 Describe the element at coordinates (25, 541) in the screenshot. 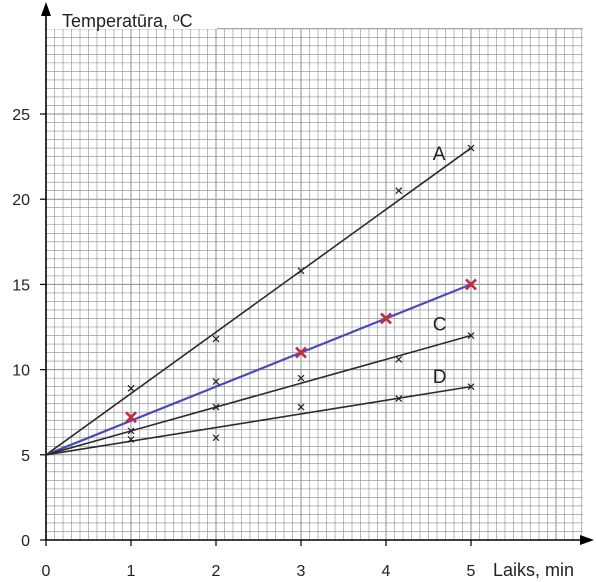

I see `y-tick-label: 0` at that location.